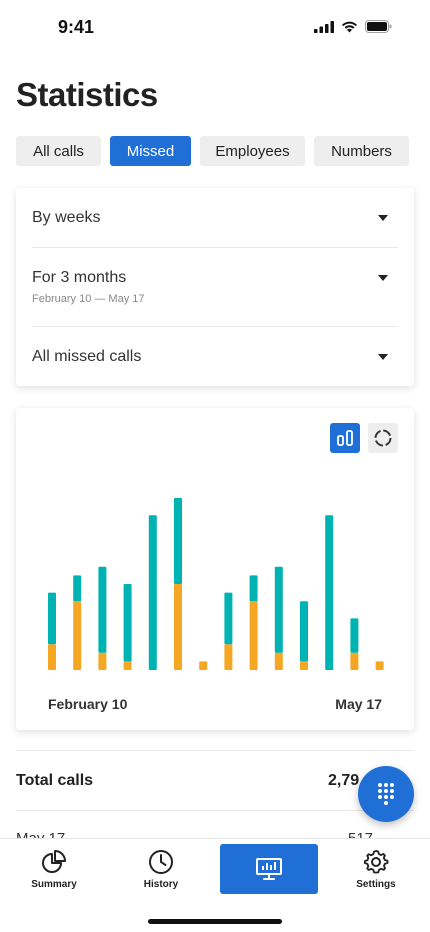  Describe the element at coordinates (54, 861) in the screenshot. I see `pie-chart-icon` at that location.